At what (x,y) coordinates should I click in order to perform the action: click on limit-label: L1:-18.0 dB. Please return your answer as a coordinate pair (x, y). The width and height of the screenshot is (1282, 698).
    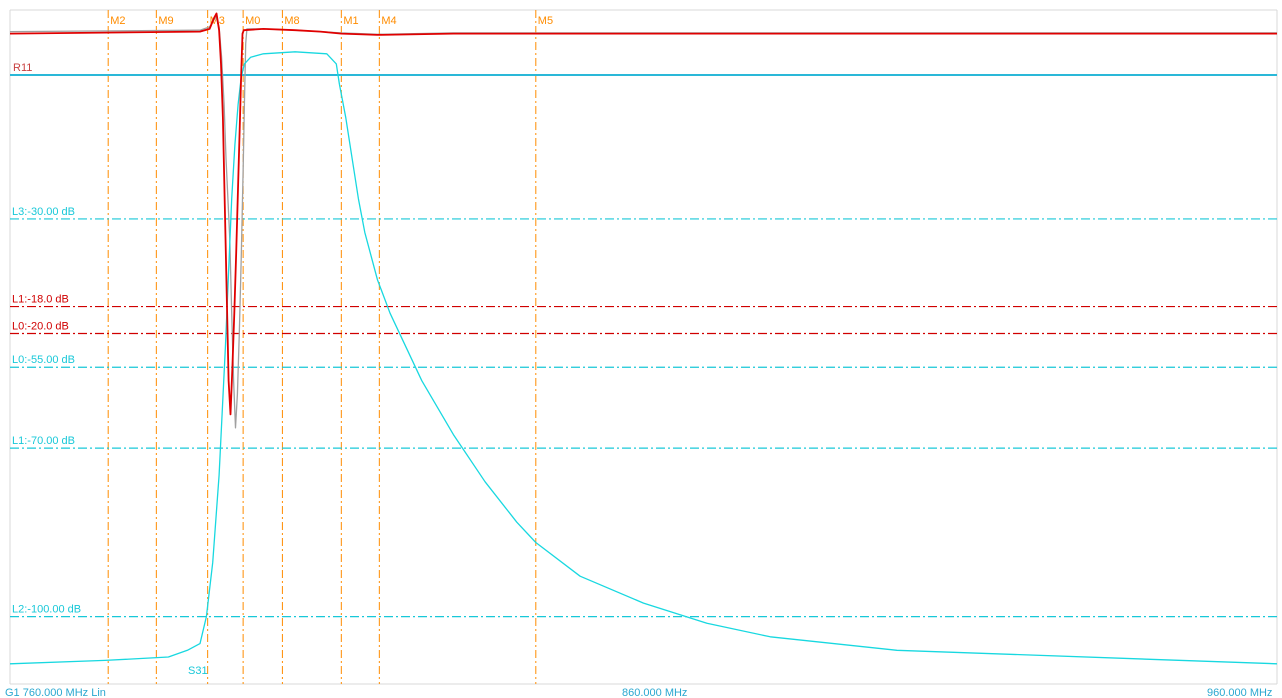
    Looking at the image, I should click on (40, 300).